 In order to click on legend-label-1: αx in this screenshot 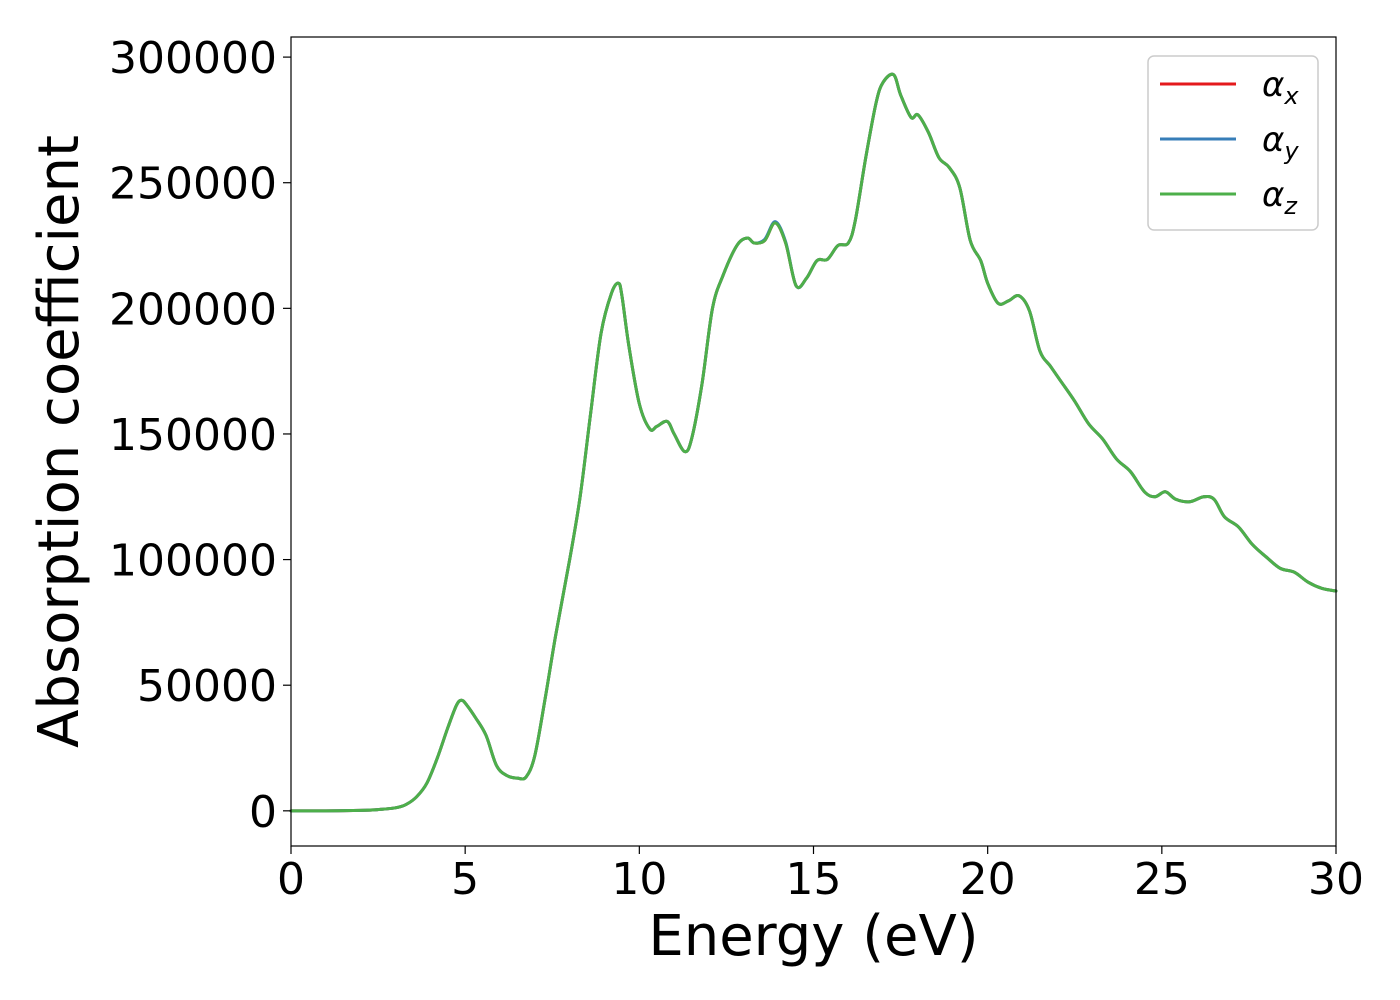, I will do `click(1280, 87)`.